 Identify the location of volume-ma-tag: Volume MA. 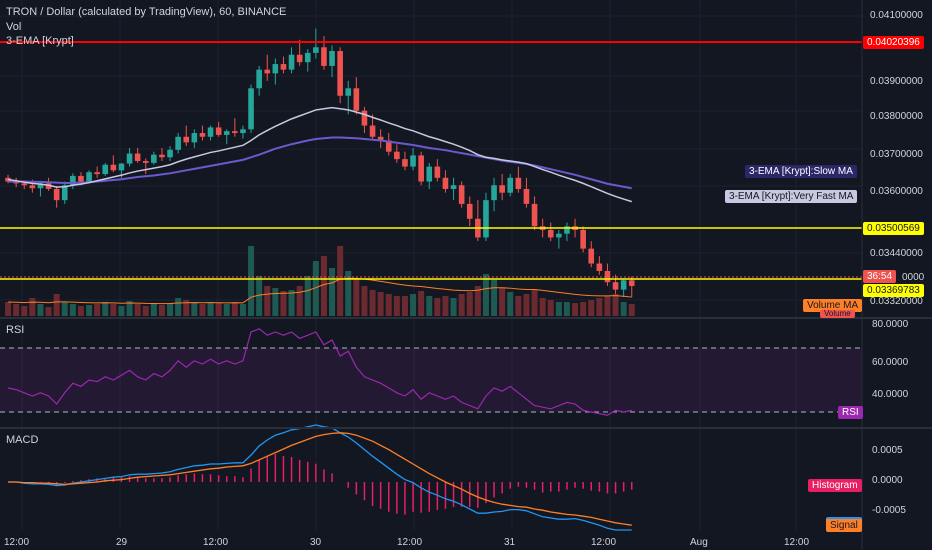
(833, 305).